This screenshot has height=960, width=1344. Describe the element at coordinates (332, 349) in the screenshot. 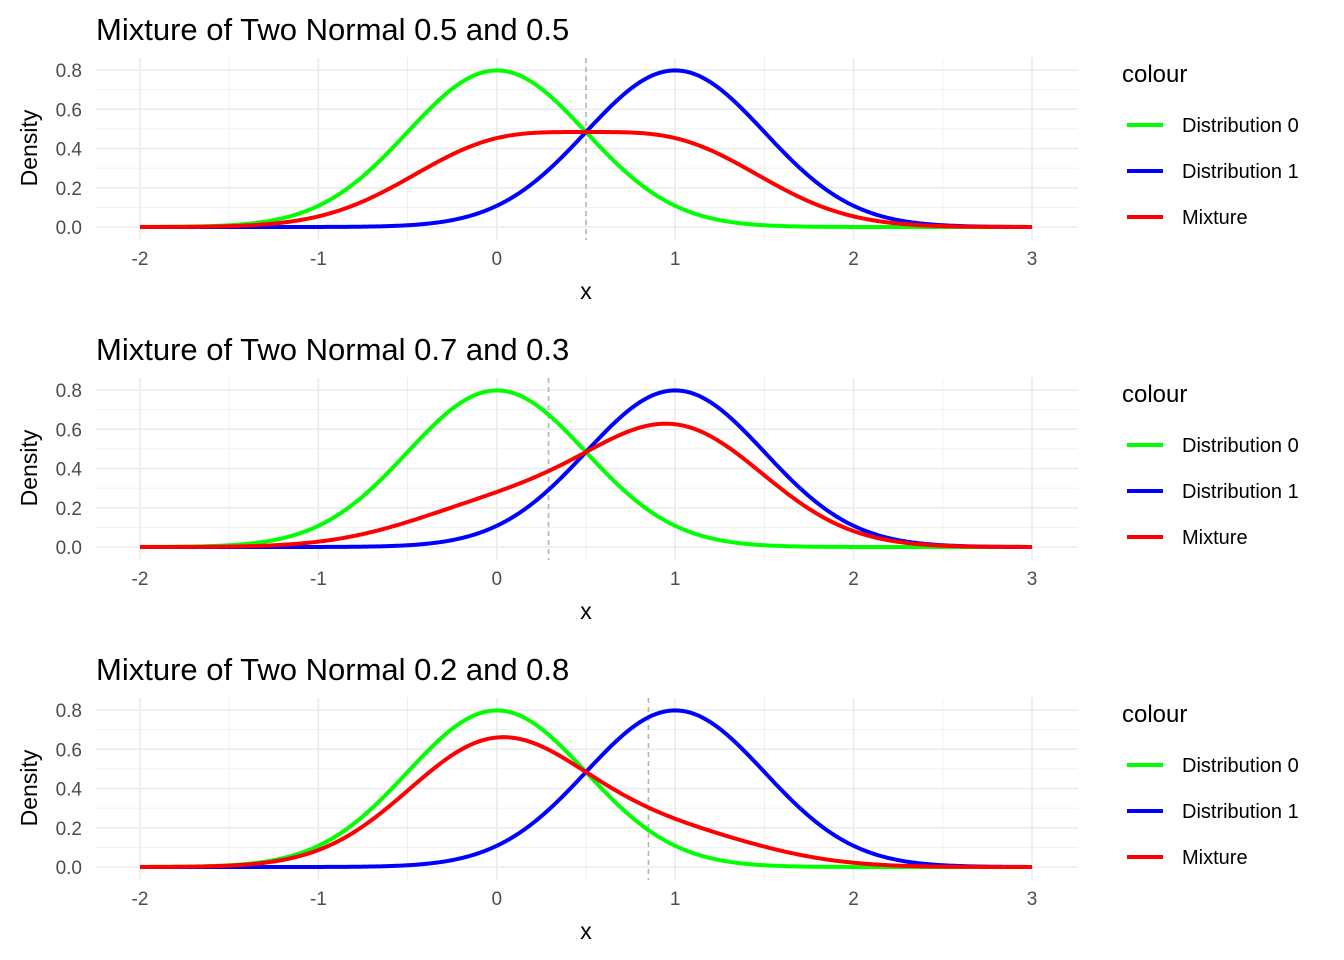

I see `chart-title: Mixture of Two Normal 0.7 and 0.3` at that location.